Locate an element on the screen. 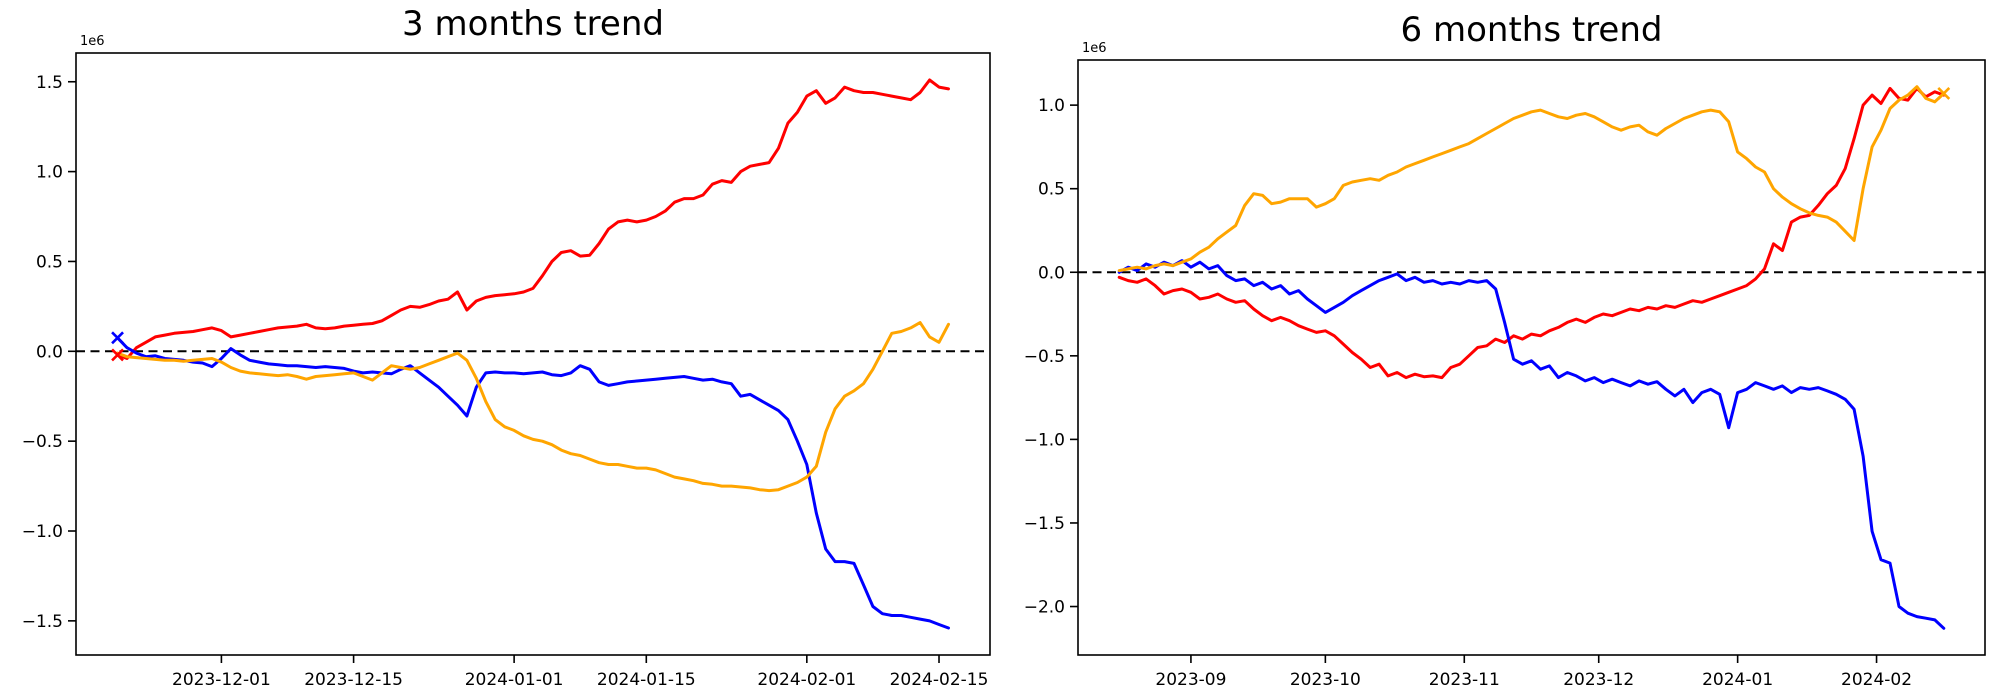 The height and width of the screenshot is (700, 2000). y-tick-label: −2.0 is located at coordinates (1044, 608).